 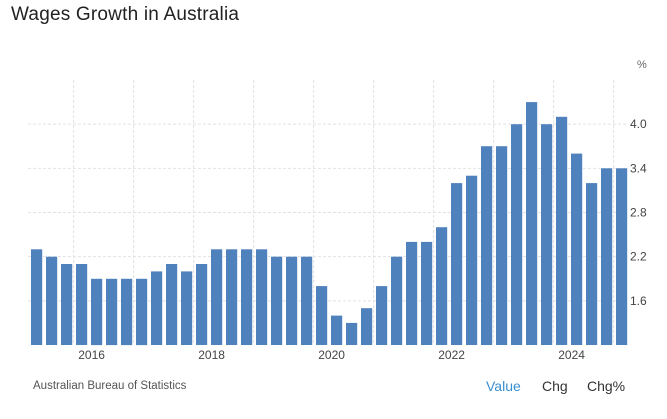 I want to click on y-tick-label: 2.2, so click(x=638, y=257).